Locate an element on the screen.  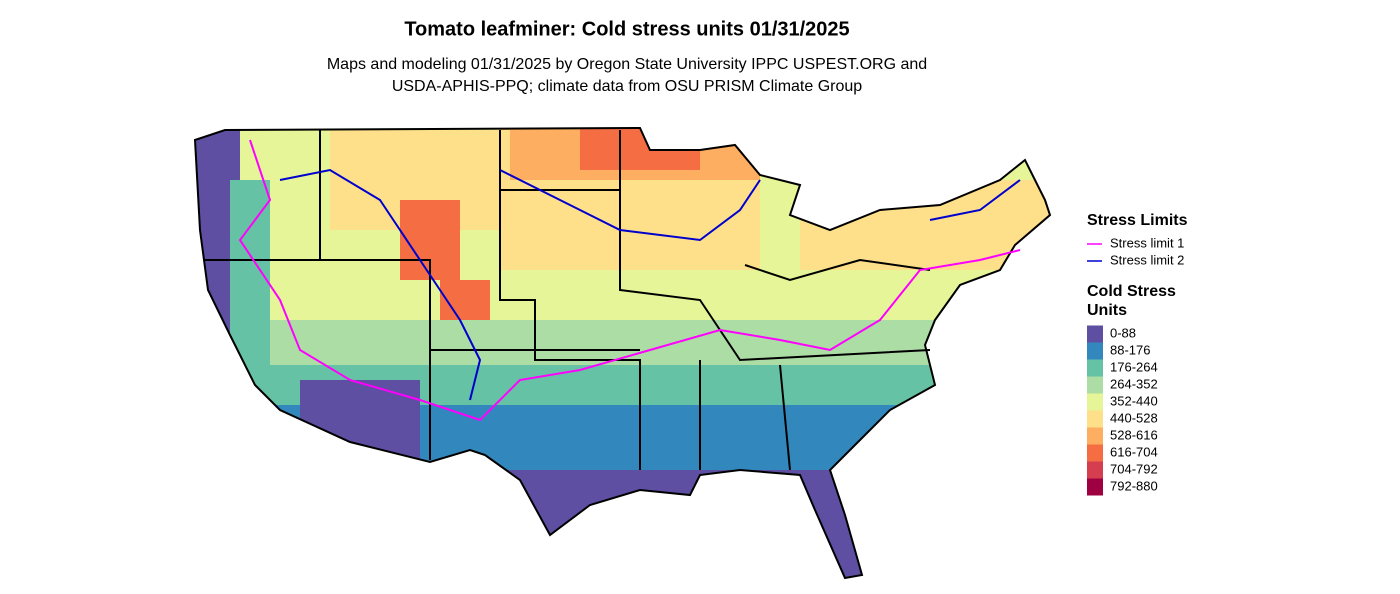
legend-title: Cold Stress is located at coordinates (1131, 291).